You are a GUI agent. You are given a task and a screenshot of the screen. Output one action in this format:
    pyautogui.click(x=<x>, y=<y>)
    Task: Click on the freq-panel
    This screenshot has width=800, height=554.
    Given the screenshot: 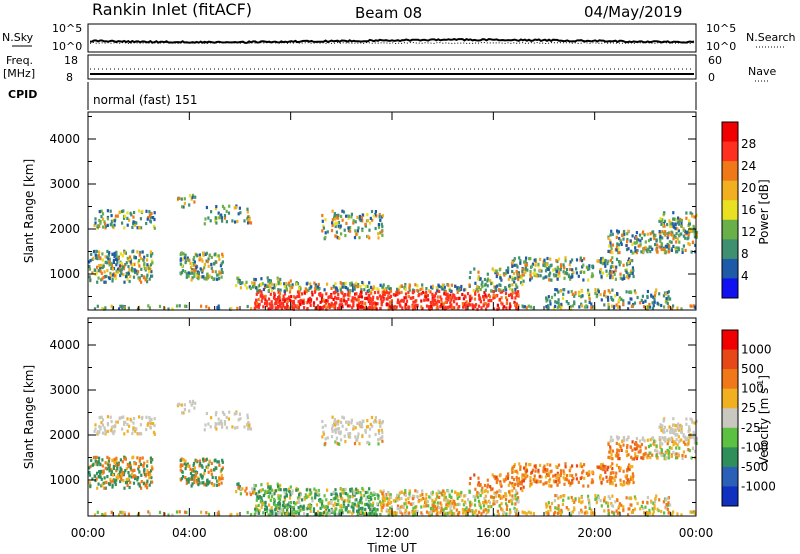 What is the action you would take?
    pyautogui.click(x=392, y=67)
    